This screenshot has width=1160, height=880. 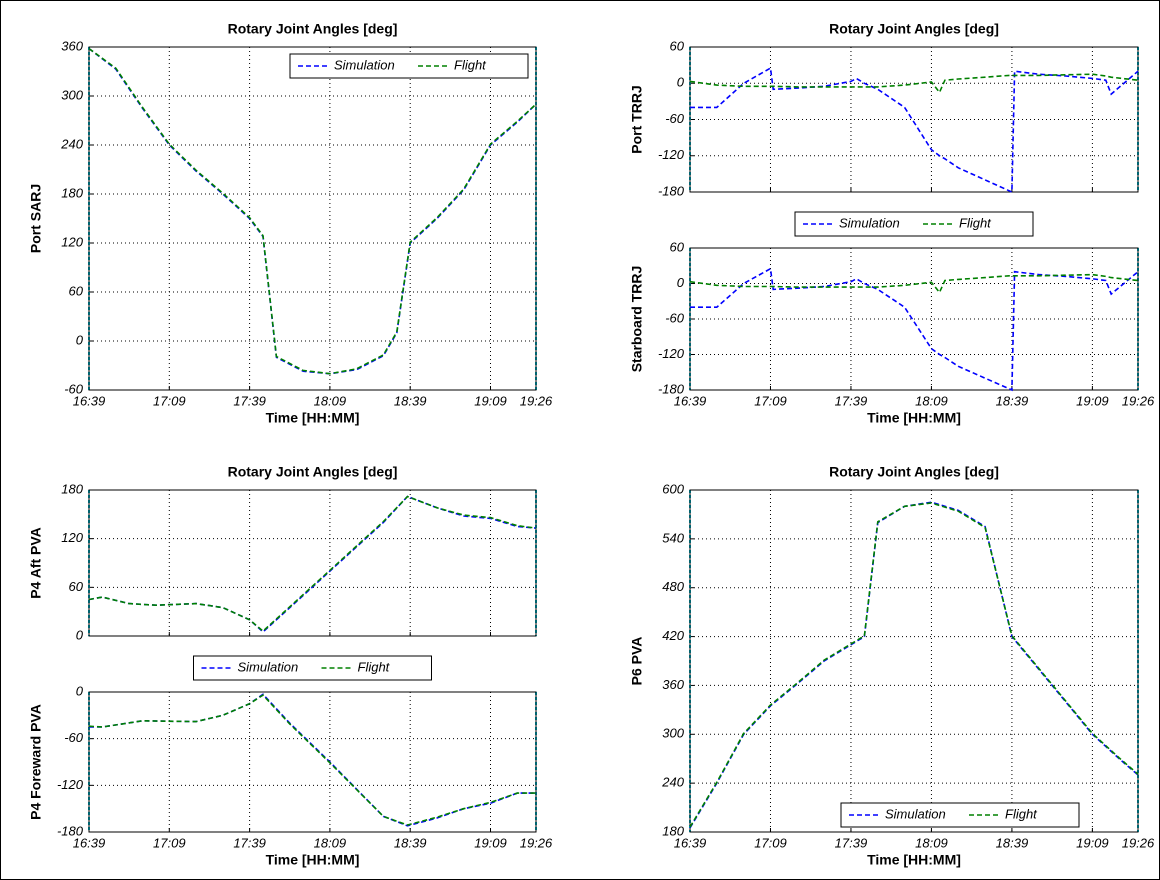 I want to click on y-axis-label: P4 Foreward PVA, so click(x=36, y=762).